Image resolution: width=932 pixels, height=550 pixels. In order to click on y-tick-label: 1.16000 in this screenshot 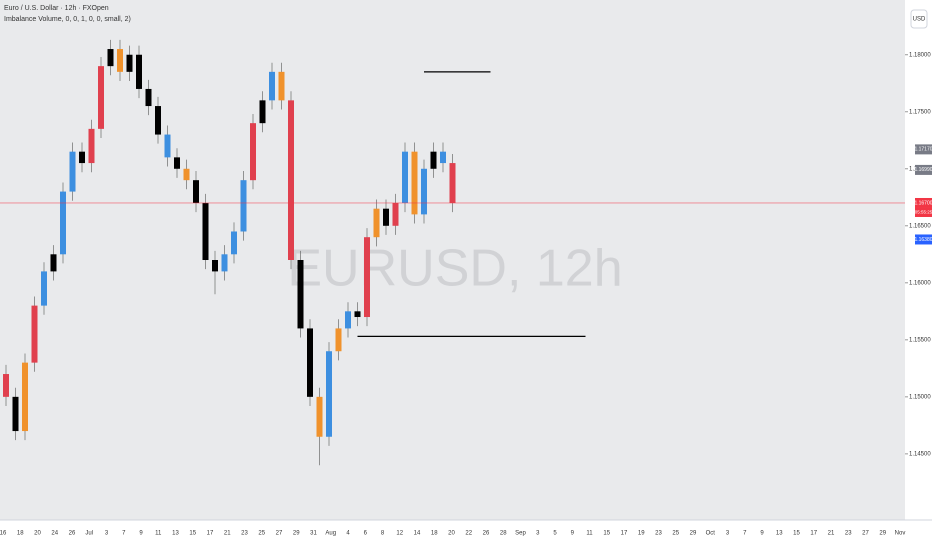, I will do `click(920, 283)`.